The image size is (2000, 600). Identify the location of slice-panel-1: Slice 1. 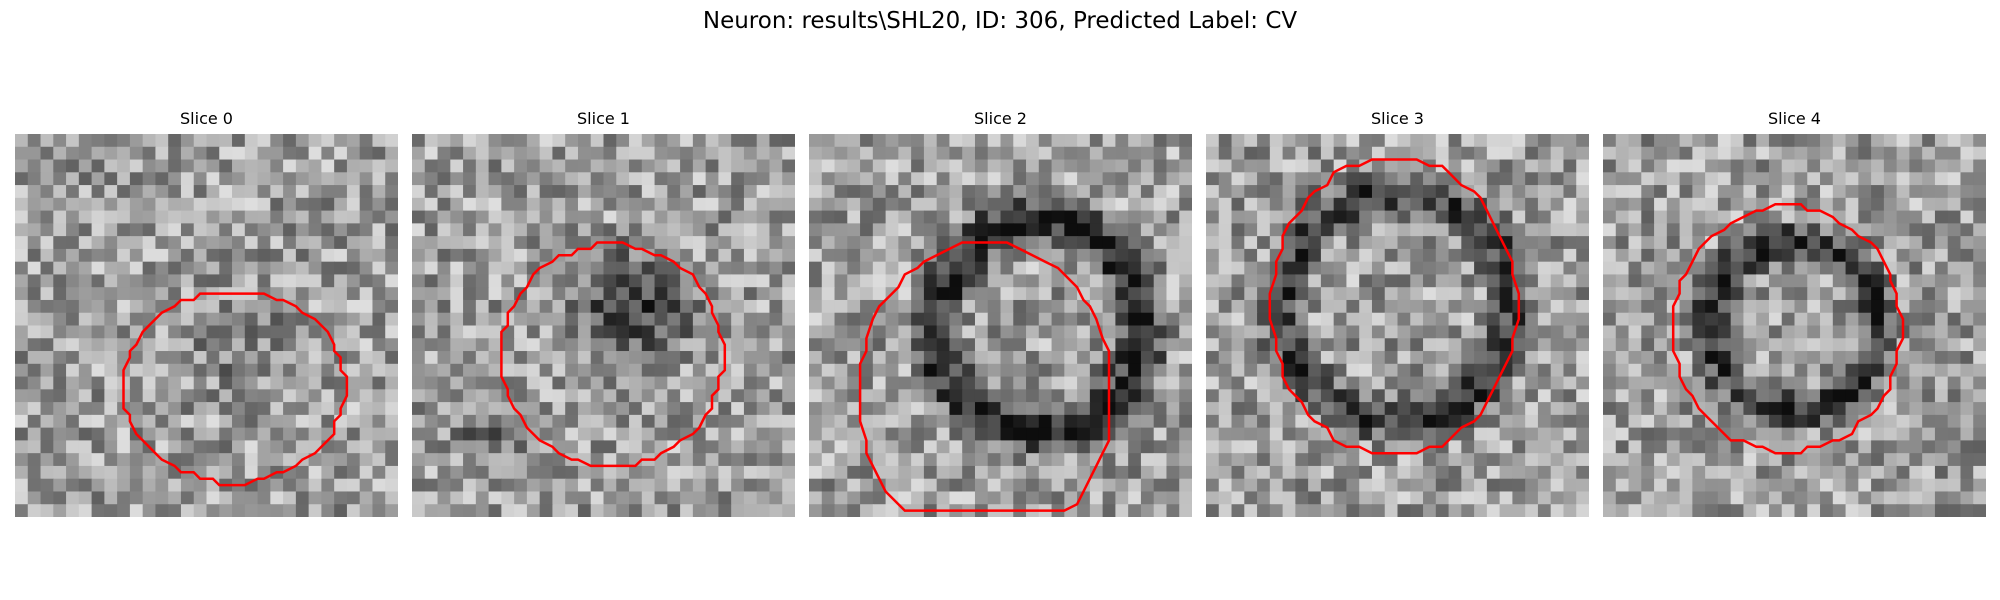
(603, 312).